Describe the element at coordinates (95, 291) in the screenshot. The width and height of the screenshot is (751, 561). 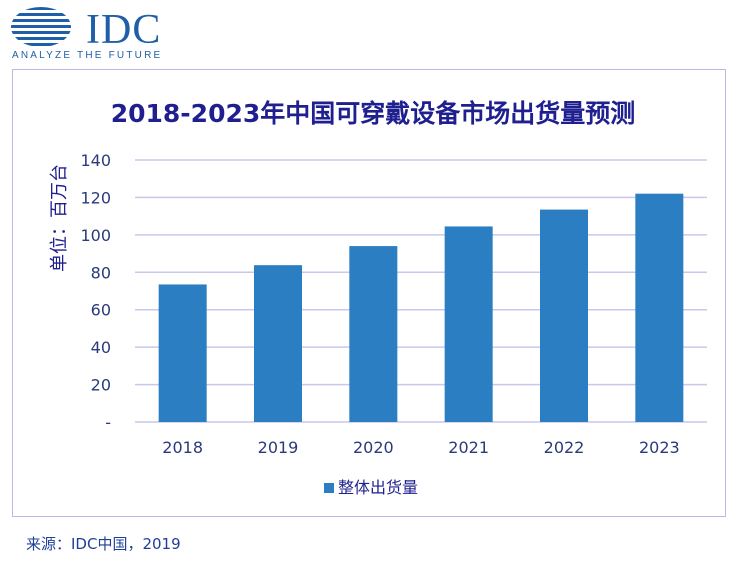
I see `y-tick-labels: - 20 40 60 80 100 120 140` at that location.